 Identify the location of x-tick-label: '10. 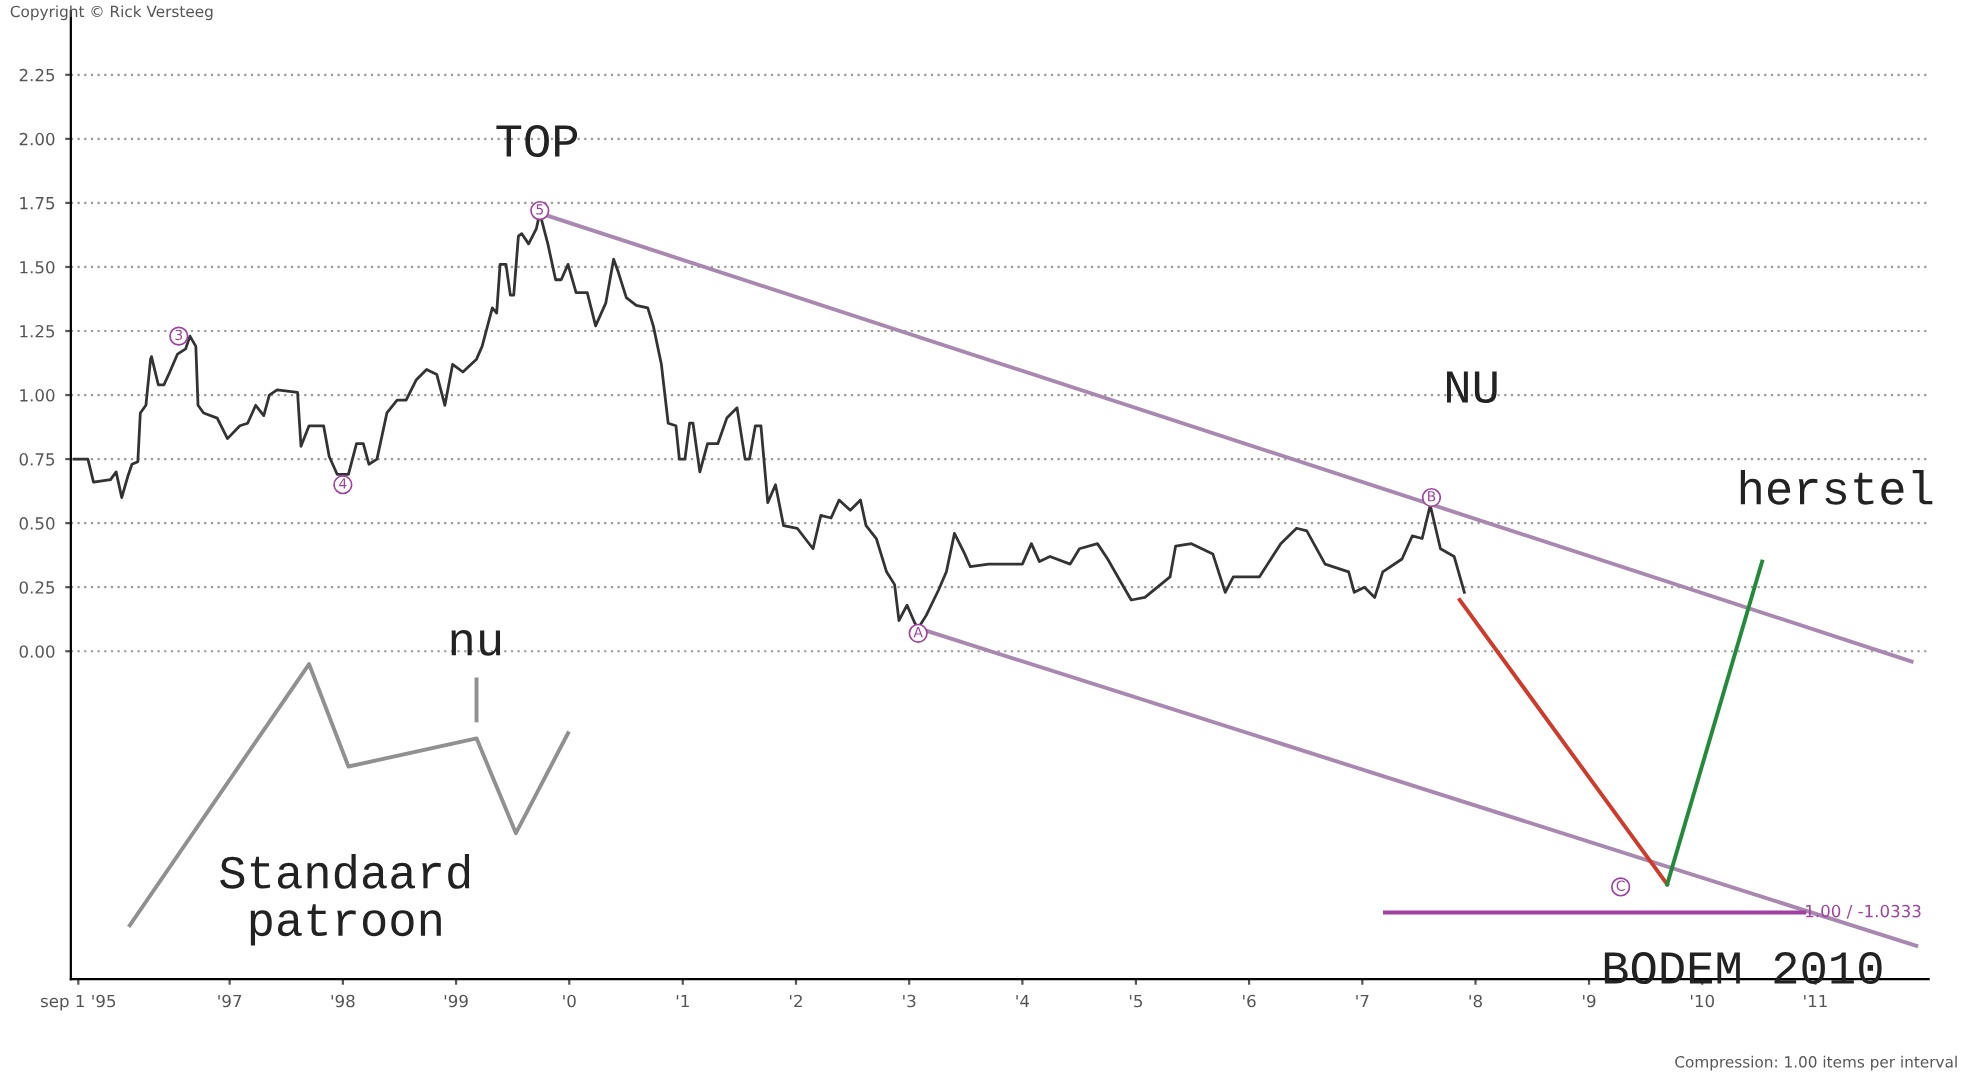
(1702, 1001).